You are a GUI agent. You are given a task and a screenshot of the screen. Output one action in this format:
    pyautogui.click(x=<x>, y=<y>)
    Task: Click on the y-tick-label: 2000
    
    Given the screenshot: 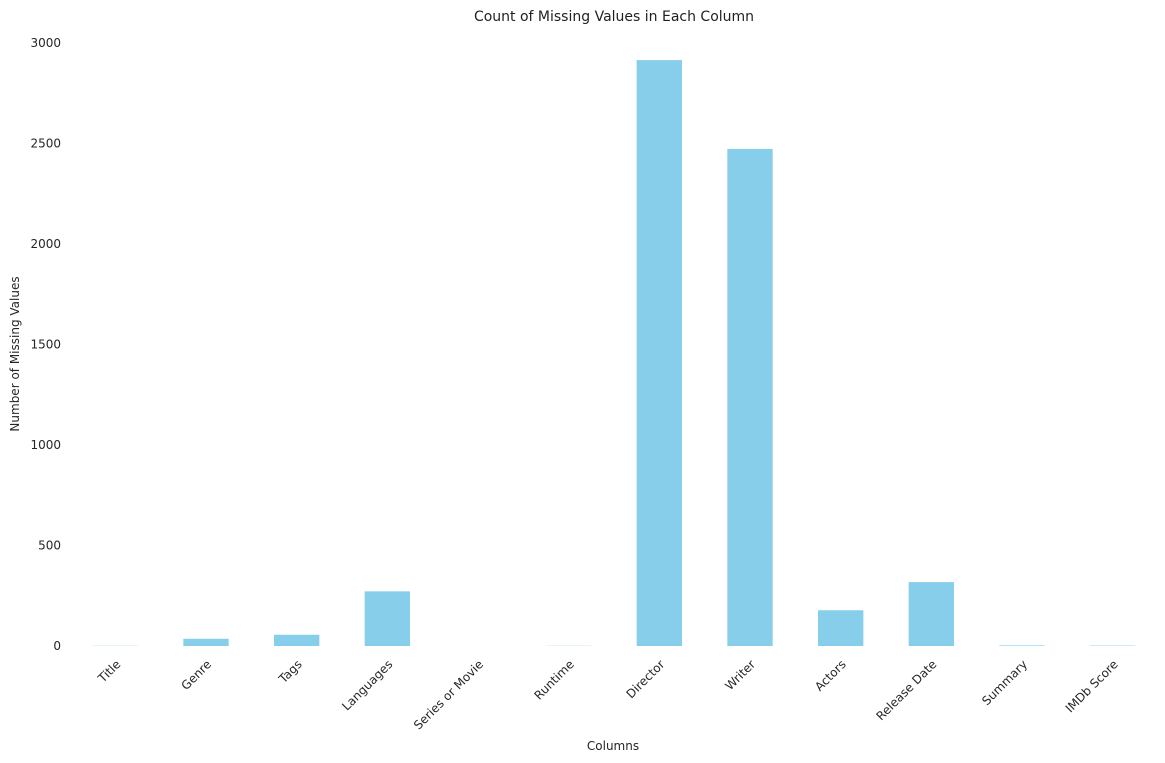 What is the action you would take?
    pyautogui.click(x=45, y=244)
    